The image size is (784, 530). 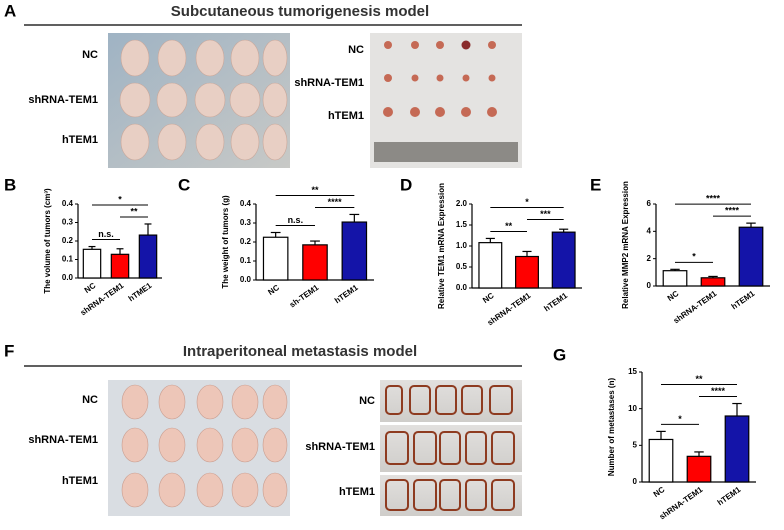 I want to click on y-tick-label: 6, so click(x=649, y=203).